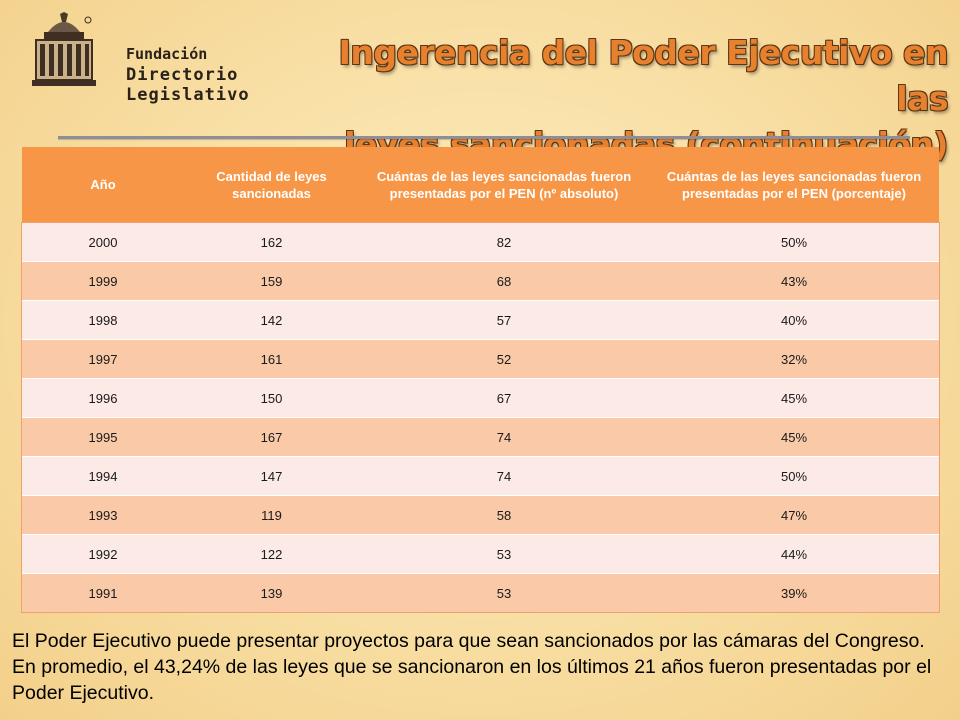  Describe the element at coordinates (794, 515) in the screenshot. I see `cell-pen-percentage: 47%` at that location.